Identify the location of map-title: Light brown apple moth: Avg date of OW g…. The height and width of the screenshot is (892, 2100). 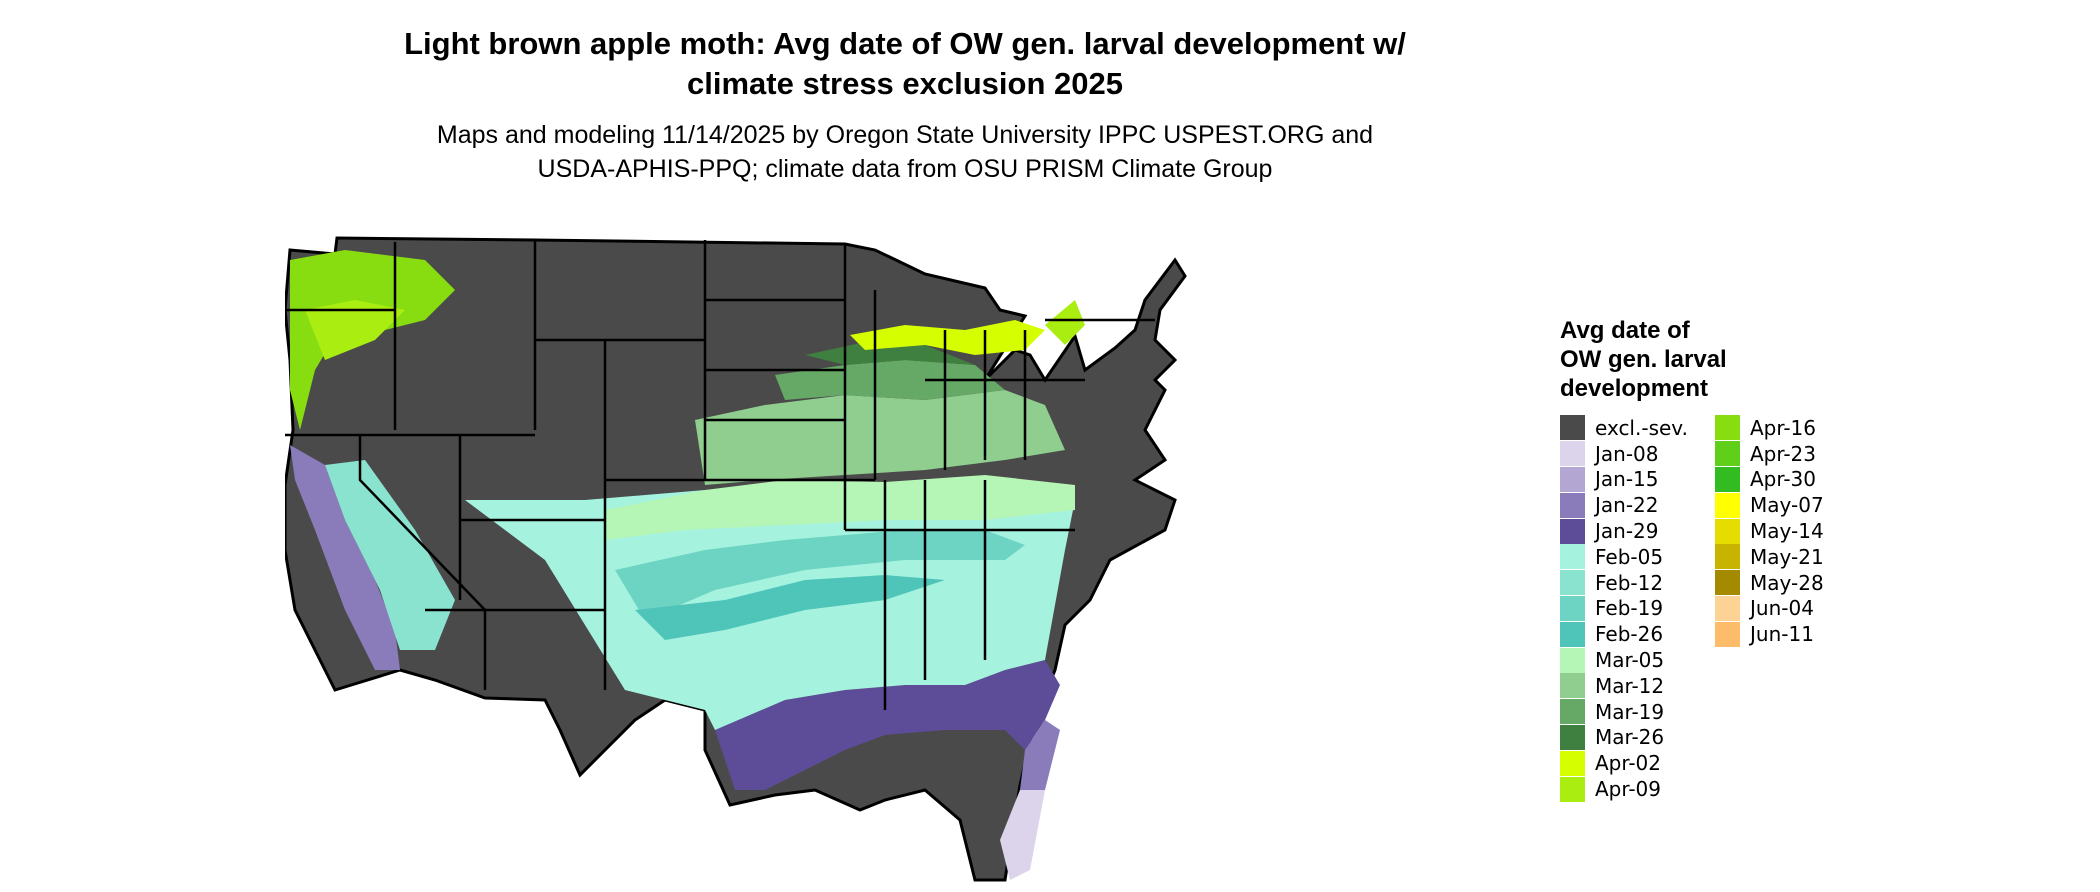
(905, 64).